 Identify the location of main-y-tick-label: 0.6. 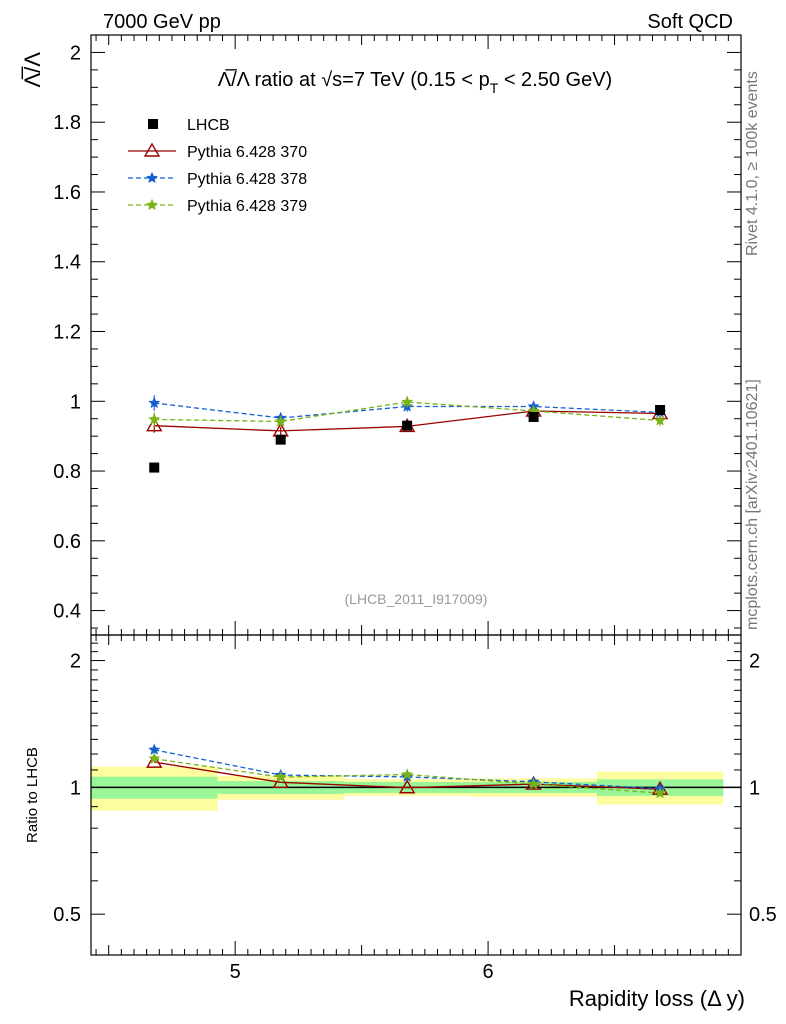
(67, 542).